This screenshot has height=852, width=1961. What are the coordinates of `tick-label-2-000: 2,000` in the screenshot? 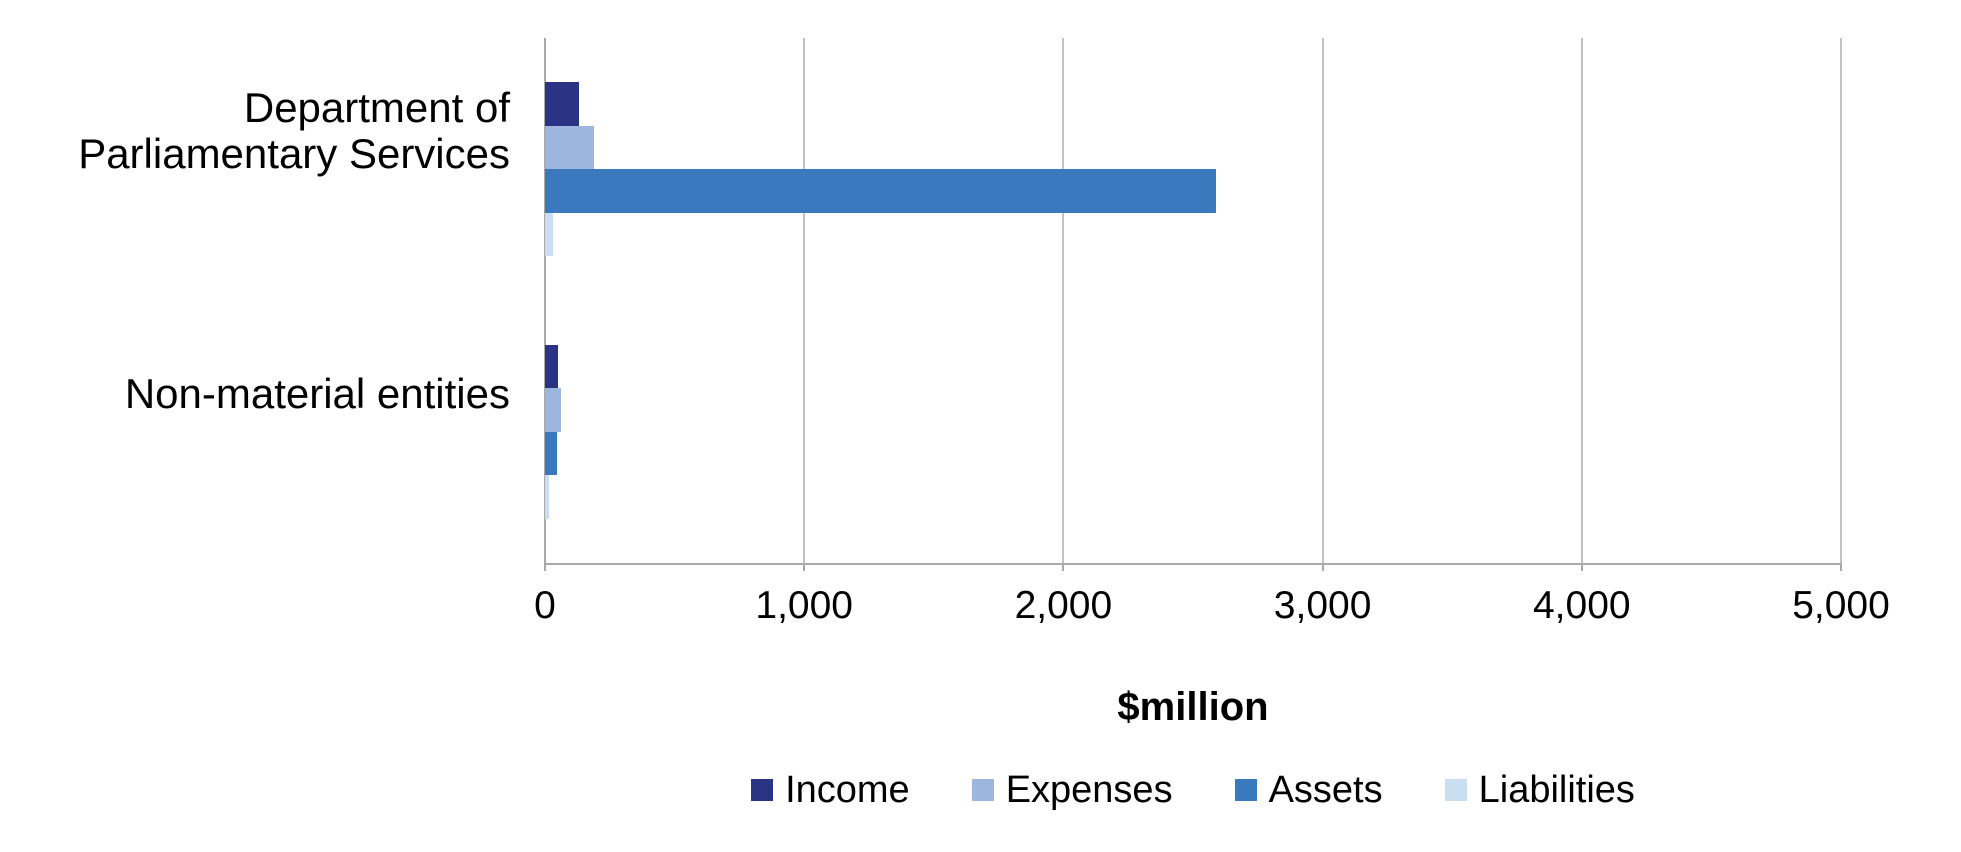 It's located at (1063, 605).